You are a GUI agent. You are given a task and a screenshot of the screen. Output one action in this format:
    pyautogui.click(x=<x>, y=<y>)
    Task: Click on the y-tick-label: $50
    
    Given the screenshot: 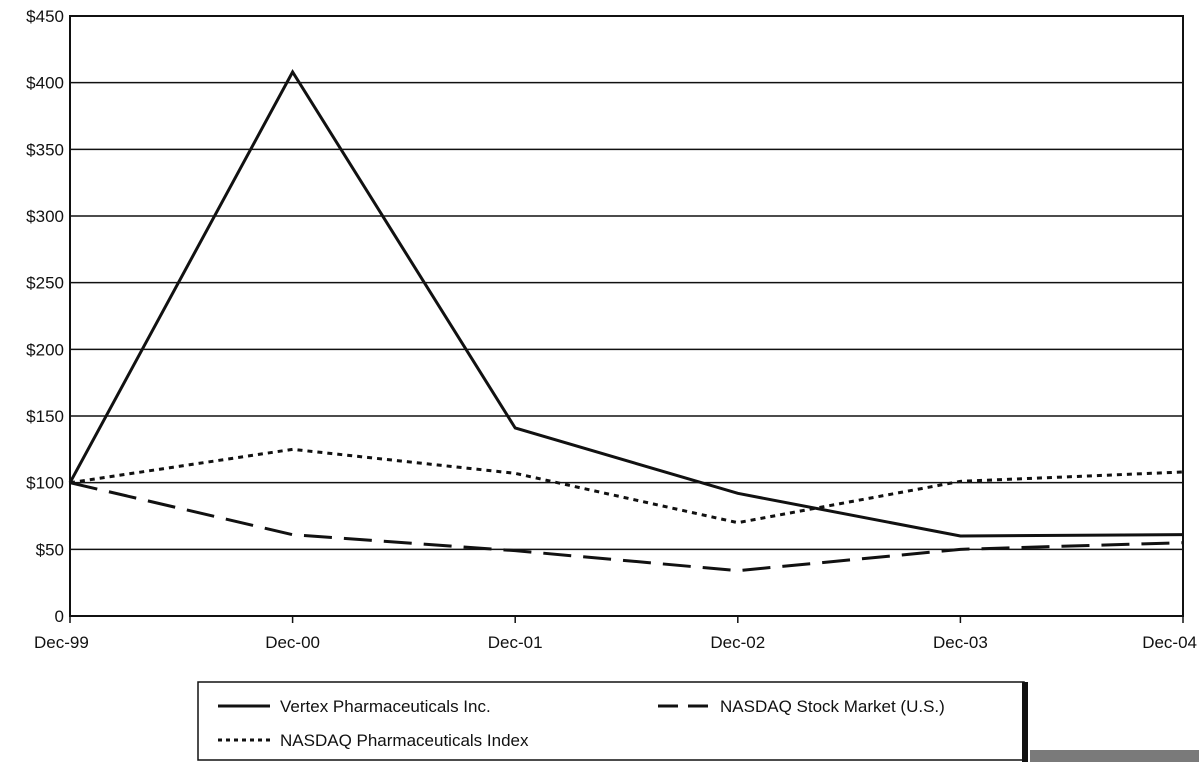 What is the action you would take?
    pyautogui.click(x=50, y=549)
    